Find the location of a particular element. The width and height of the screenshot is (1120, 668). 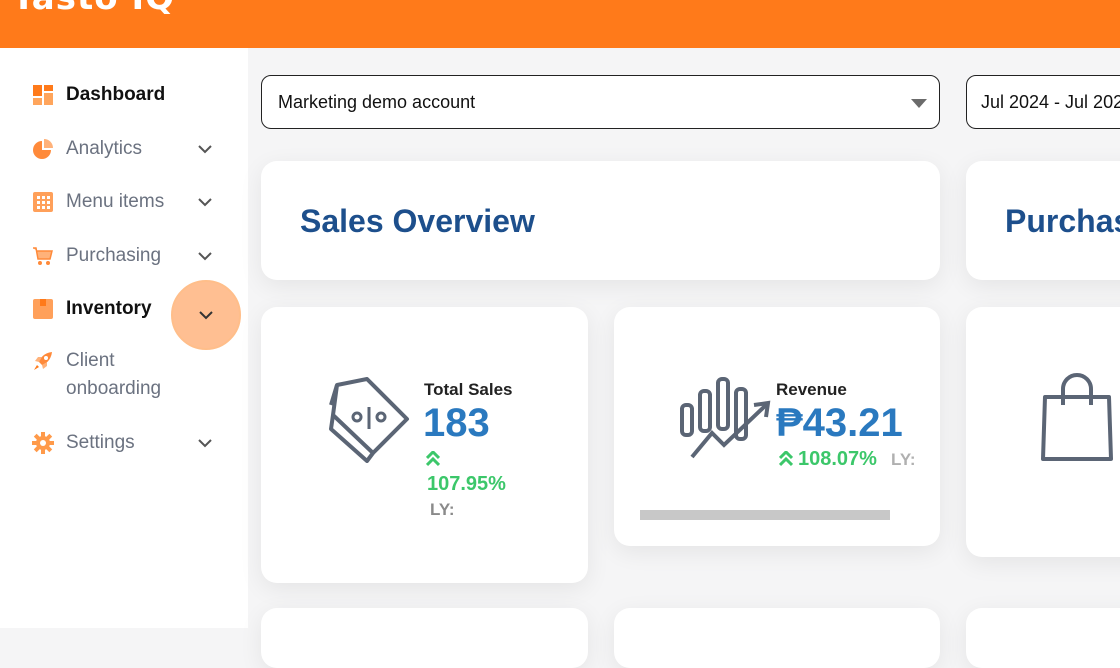

grid-icon is located at coordinates (43, 202).